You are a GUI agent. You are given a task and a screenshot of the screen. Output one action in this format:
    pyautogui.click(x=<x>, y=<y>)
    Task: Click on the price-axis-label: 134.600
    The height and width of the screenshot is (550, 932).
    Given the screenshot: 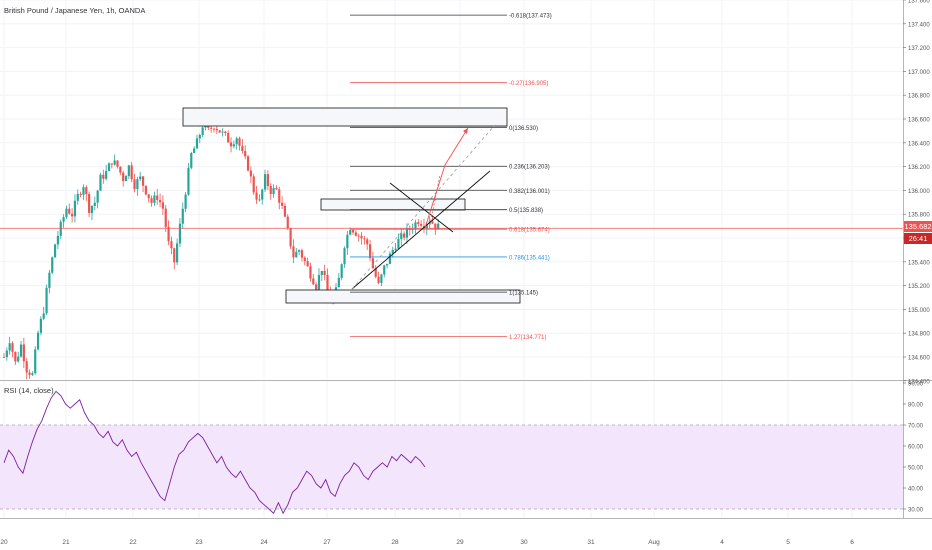 What is the action you would take?
    pyautogui.click(x=919, y=359)
    